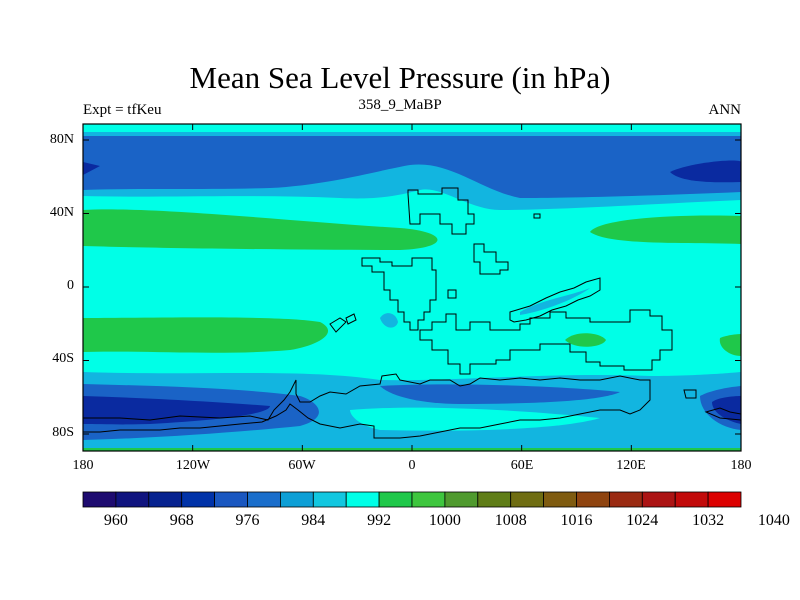 This screenshot has height=600, width=800. What do you see at coordinates (705, 171) in the screenshot?
I see `north-pacific-deep-low` at bounding box center [705, 171].